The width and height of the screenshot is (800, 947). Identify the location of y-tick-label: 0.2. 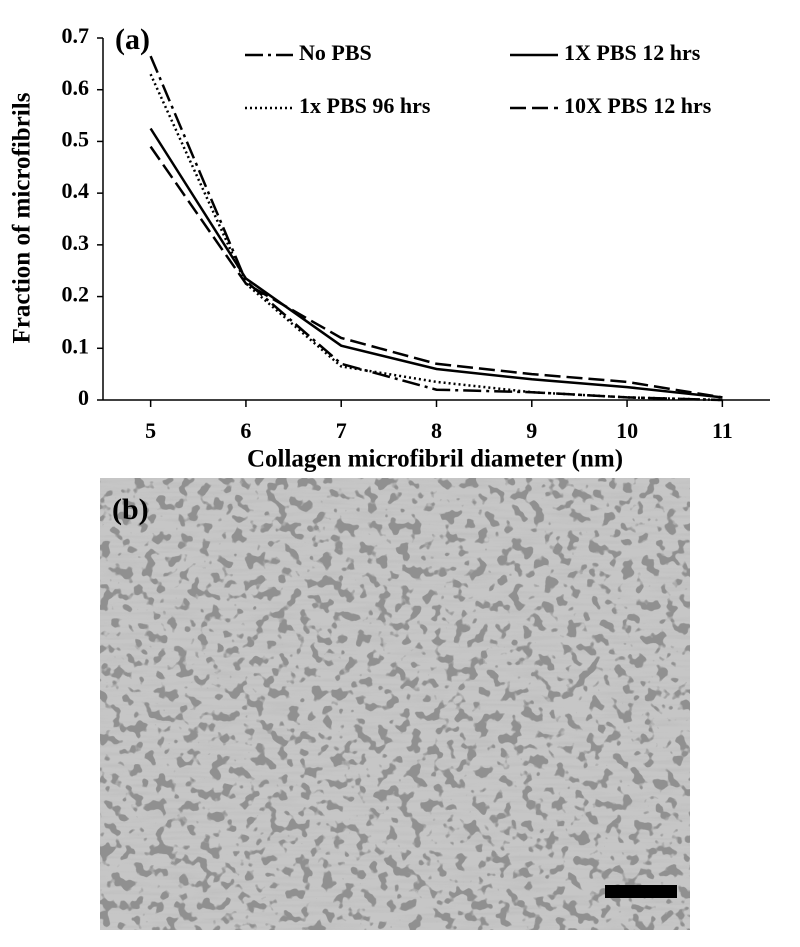
(76, 294).